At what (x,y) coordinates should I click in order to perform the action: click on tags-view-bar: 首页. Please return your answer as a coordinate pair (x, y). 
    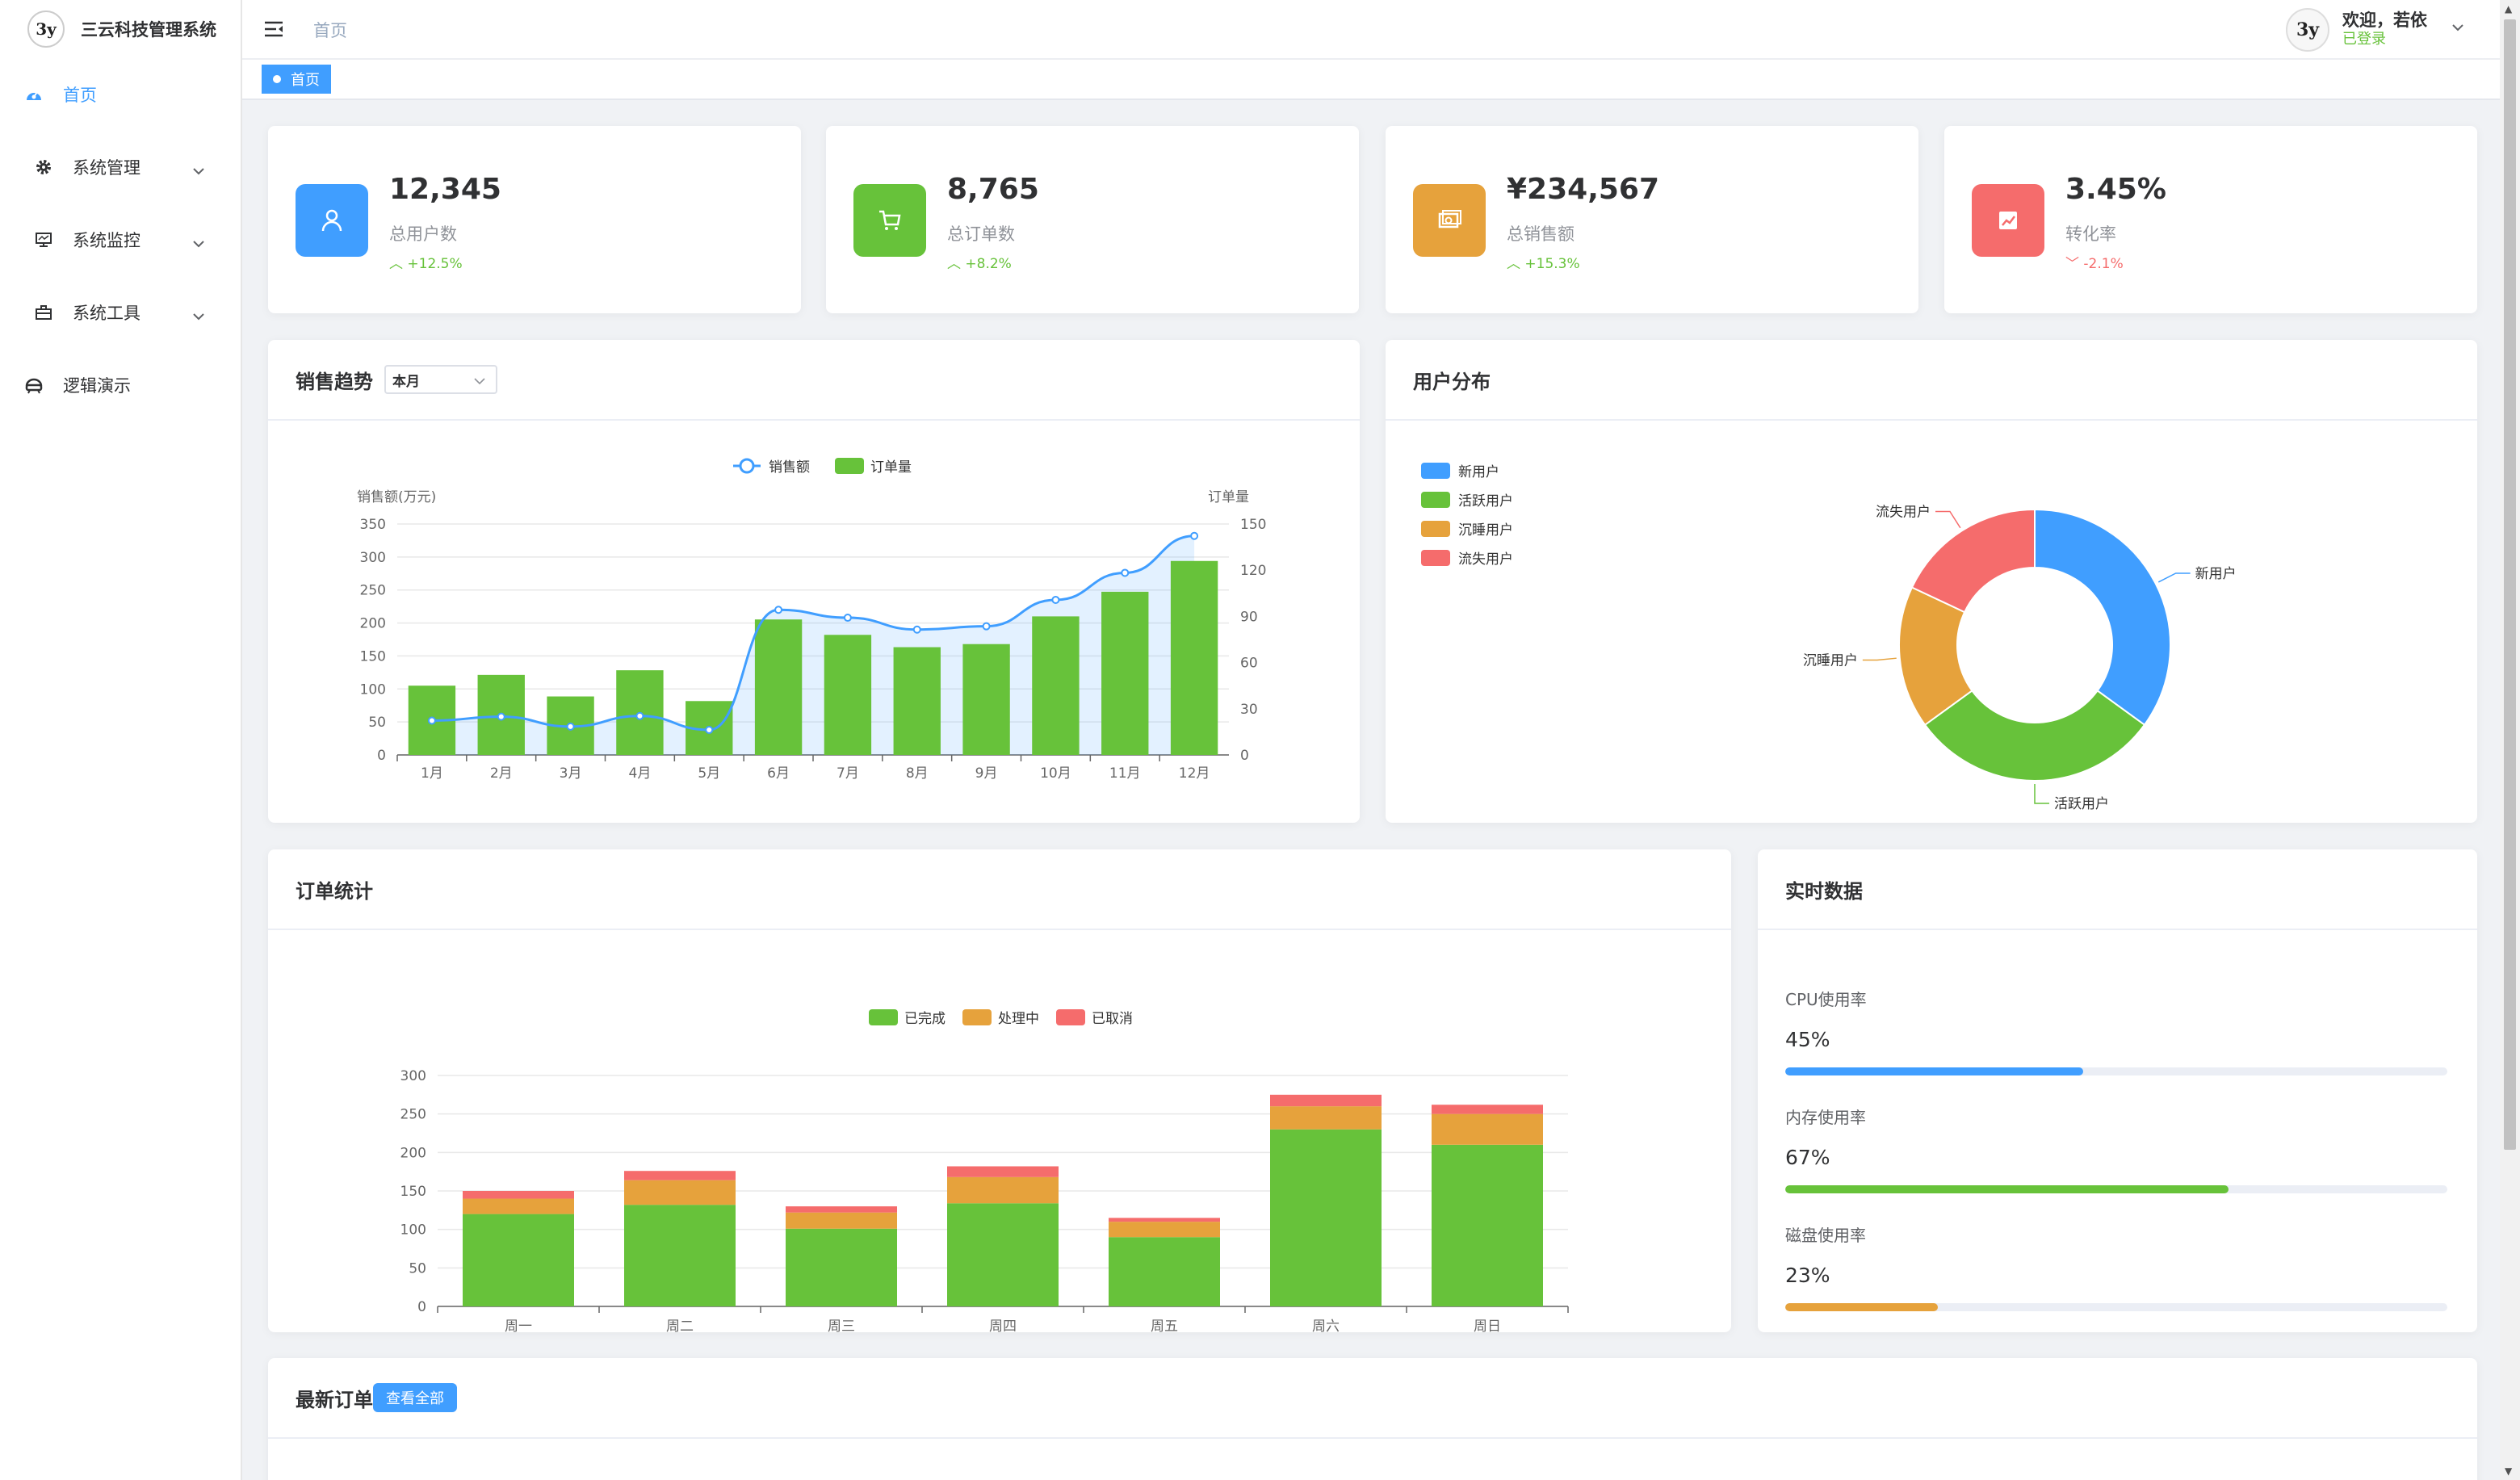
    Looking at the image, I should click on (1371, 80).